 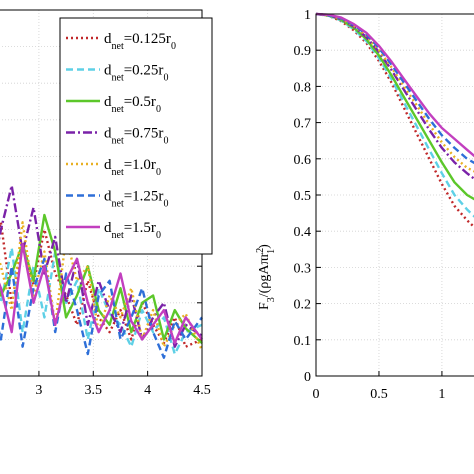 I want to click on legend-label-4: dnet=0.75r0, so click(x=136, y=136).